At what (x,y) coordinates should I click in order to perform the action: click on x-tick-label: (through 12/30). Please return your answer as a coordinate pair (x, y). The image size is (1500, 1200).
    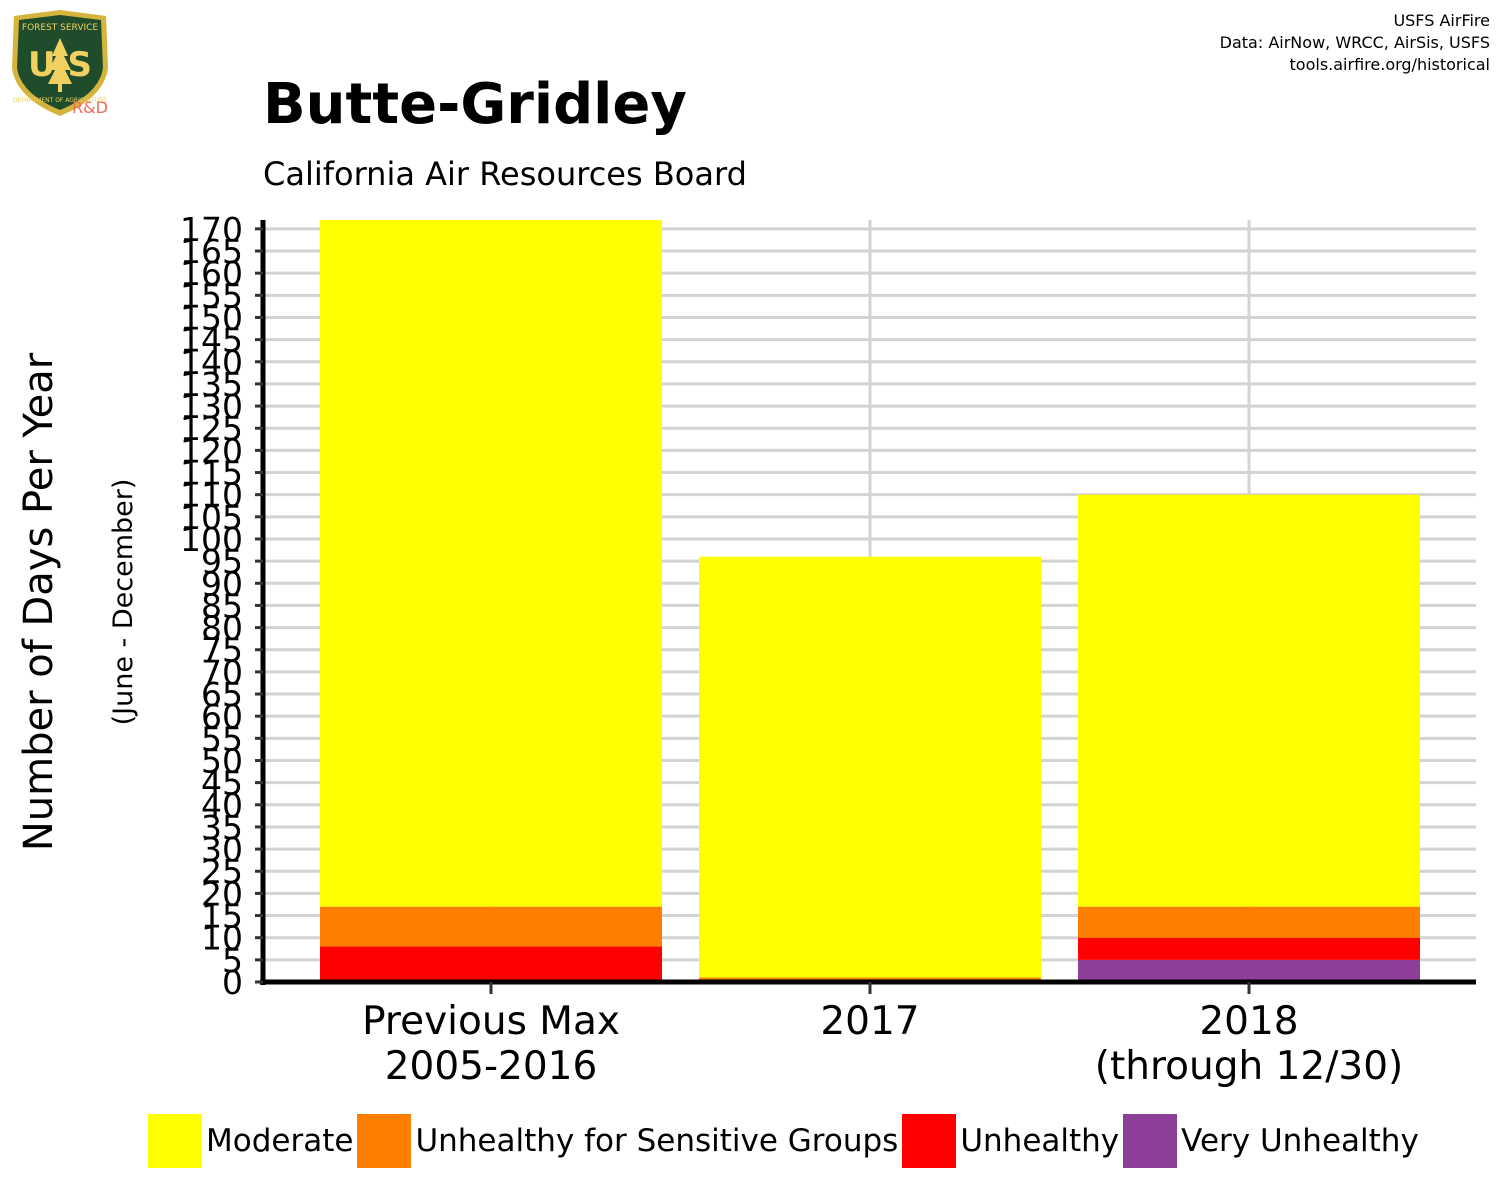
    Looking at the image, I should click on (1249, 1066).